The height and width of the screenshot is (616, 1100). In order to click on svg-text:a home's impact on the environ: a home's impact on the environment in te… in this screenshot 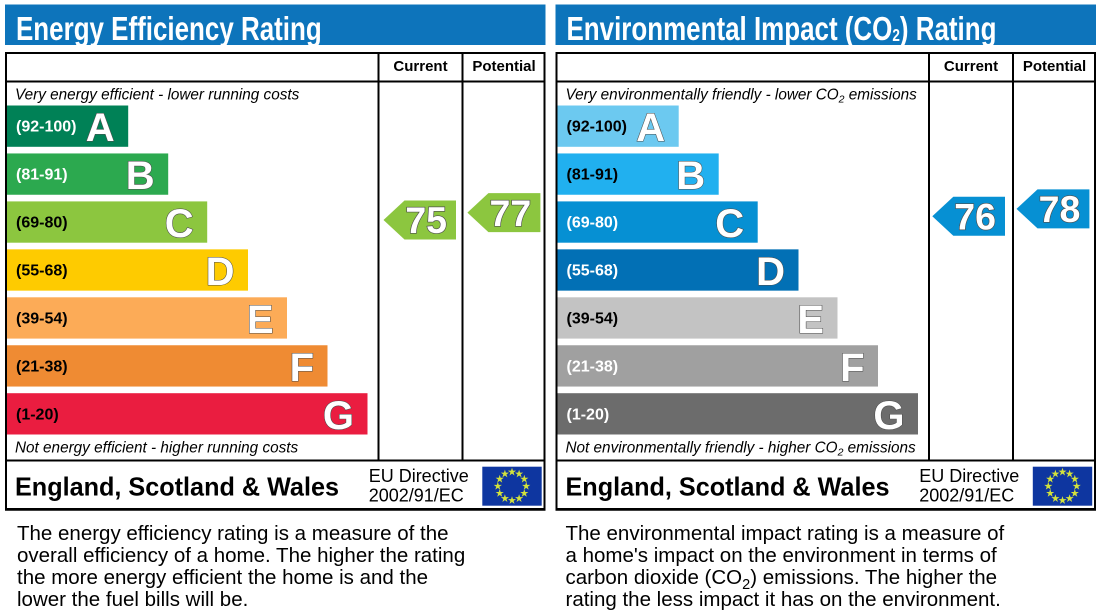, I will do `click(782, 555)`.